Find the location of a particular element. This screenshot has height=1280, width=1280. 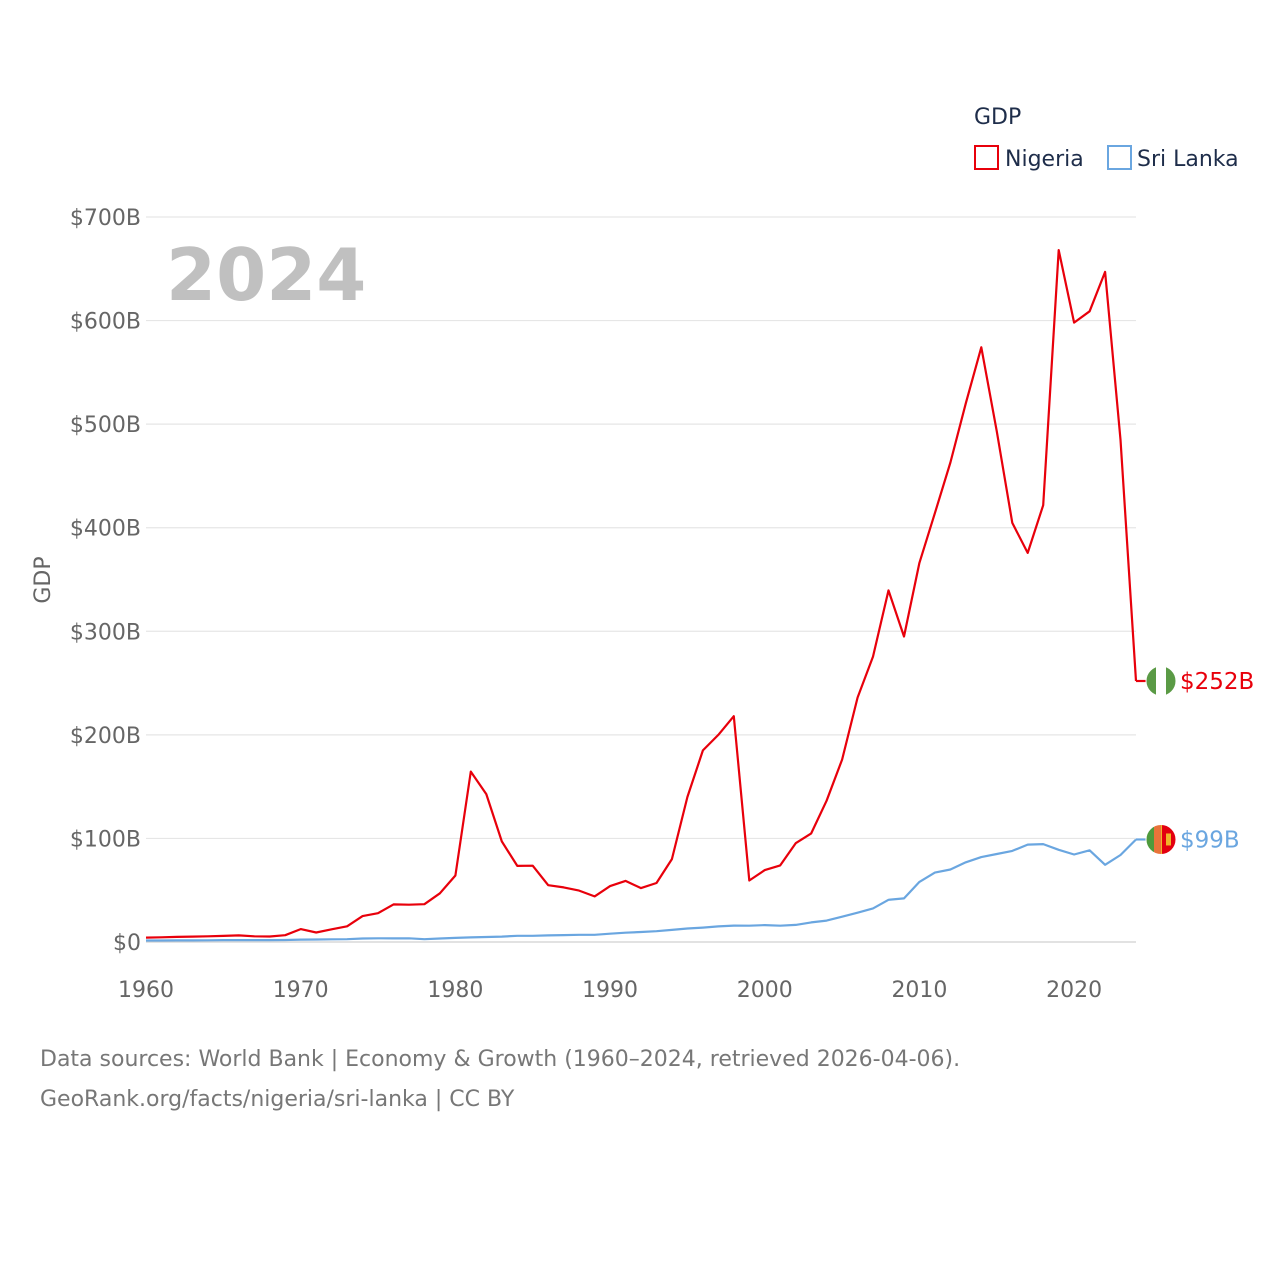

series-line-sri-lanka is located at coordinates (641, 890).